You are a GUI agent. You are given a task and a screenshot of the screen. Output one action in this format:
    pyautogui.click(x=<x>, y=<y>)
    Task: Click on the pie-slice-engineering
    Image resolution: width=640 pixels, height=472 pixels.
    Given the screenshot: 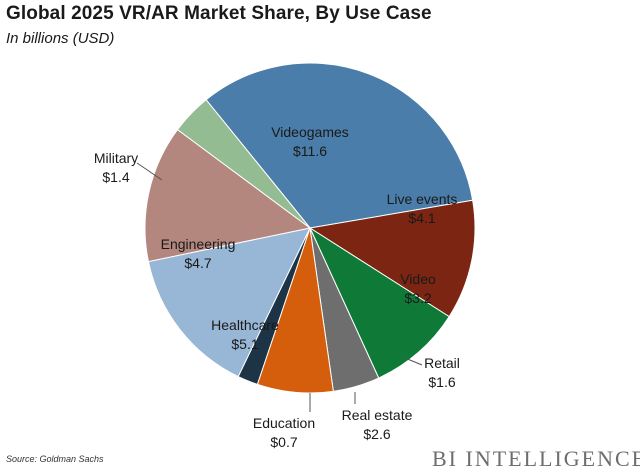 What is the action you would take?
    pyautogui.click(x=228, y=195)
    